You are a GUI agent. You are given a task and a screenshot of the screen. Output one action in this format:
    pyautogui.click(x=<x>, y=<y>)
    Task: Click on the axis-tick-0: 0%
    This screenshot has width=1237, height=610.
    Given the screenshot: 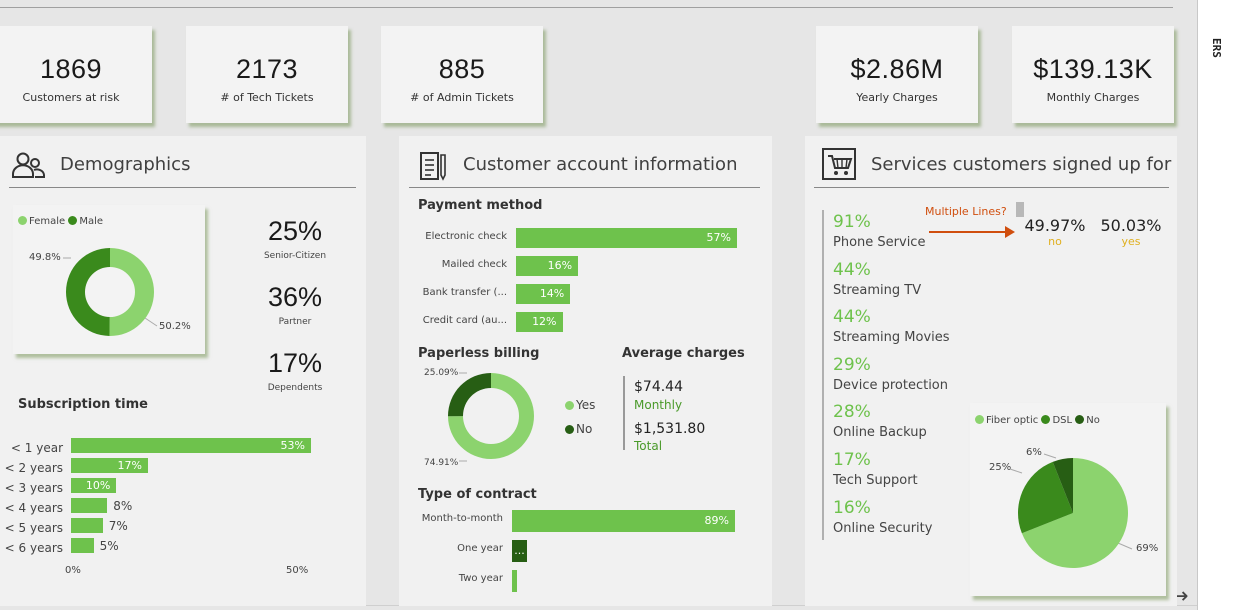 What is the action you would take?
    pyautogui.click(x=73, y=570)
    